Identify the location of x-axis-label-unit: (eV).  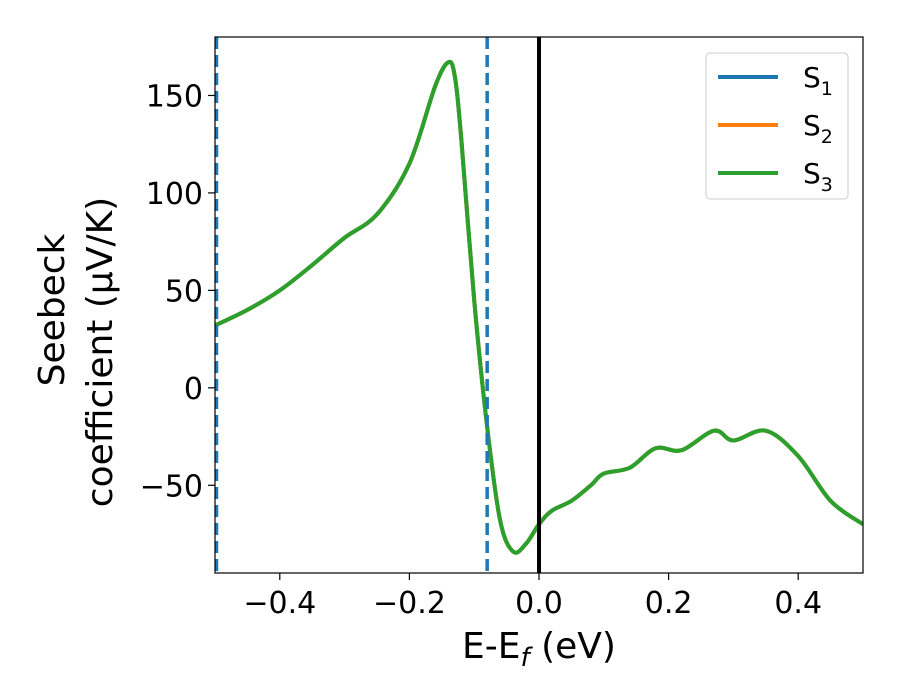
(573, 646).